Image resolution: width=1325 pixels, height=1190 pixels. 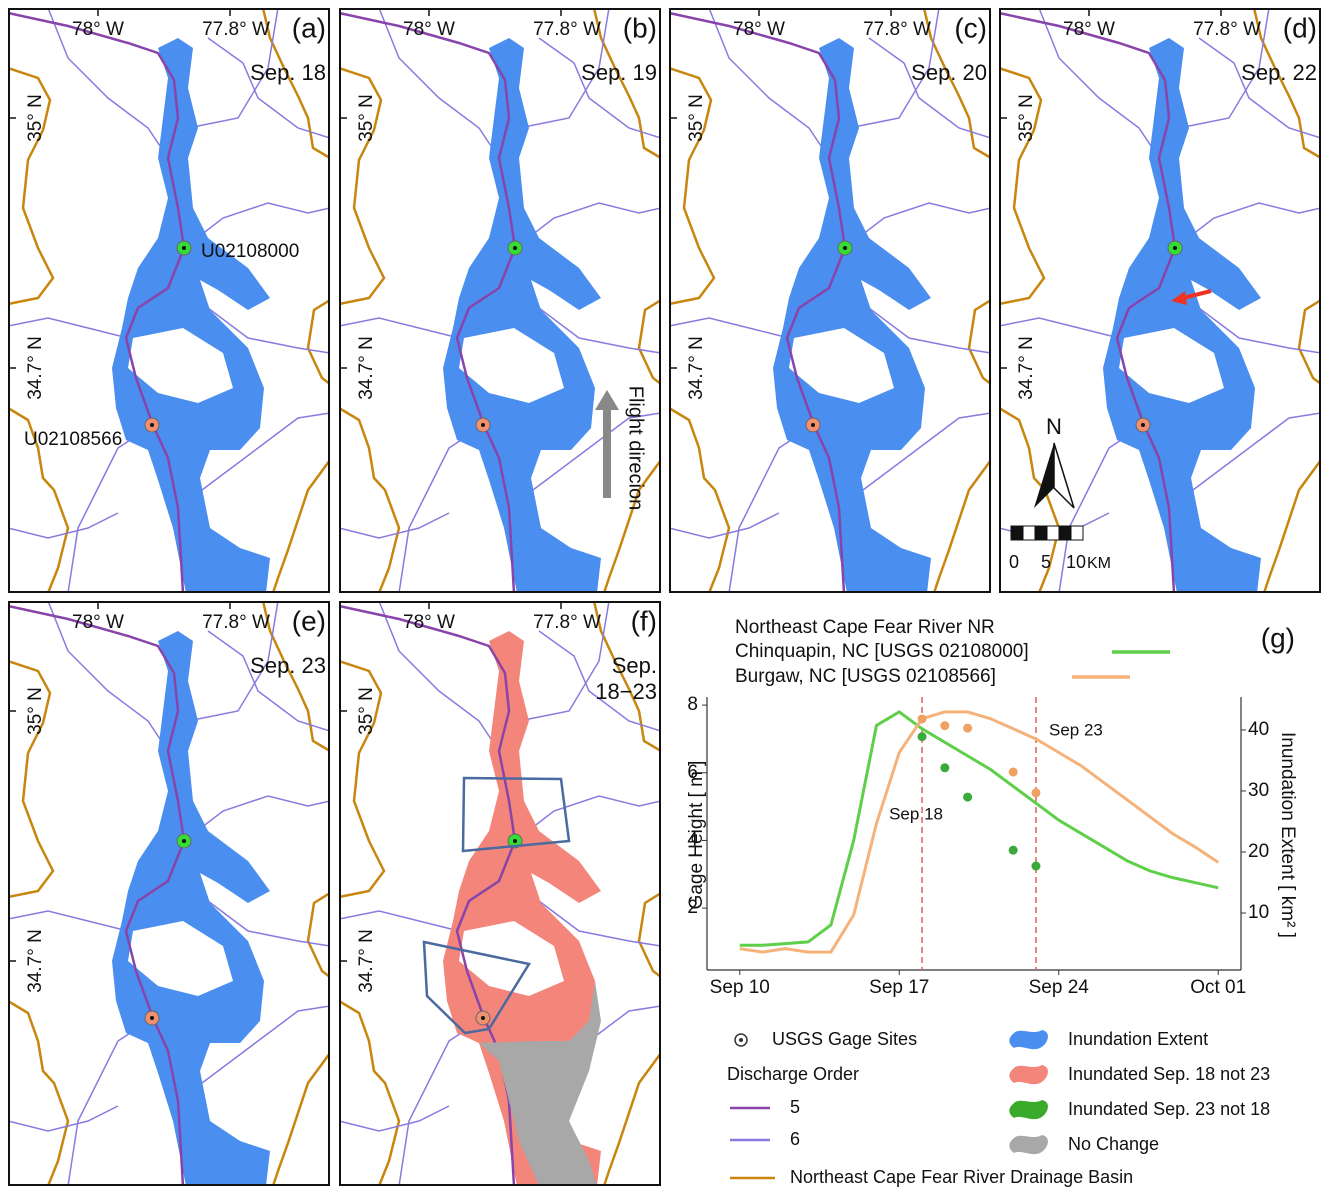 I want to click on chart-label: (g), so click(x=1278, y=637).